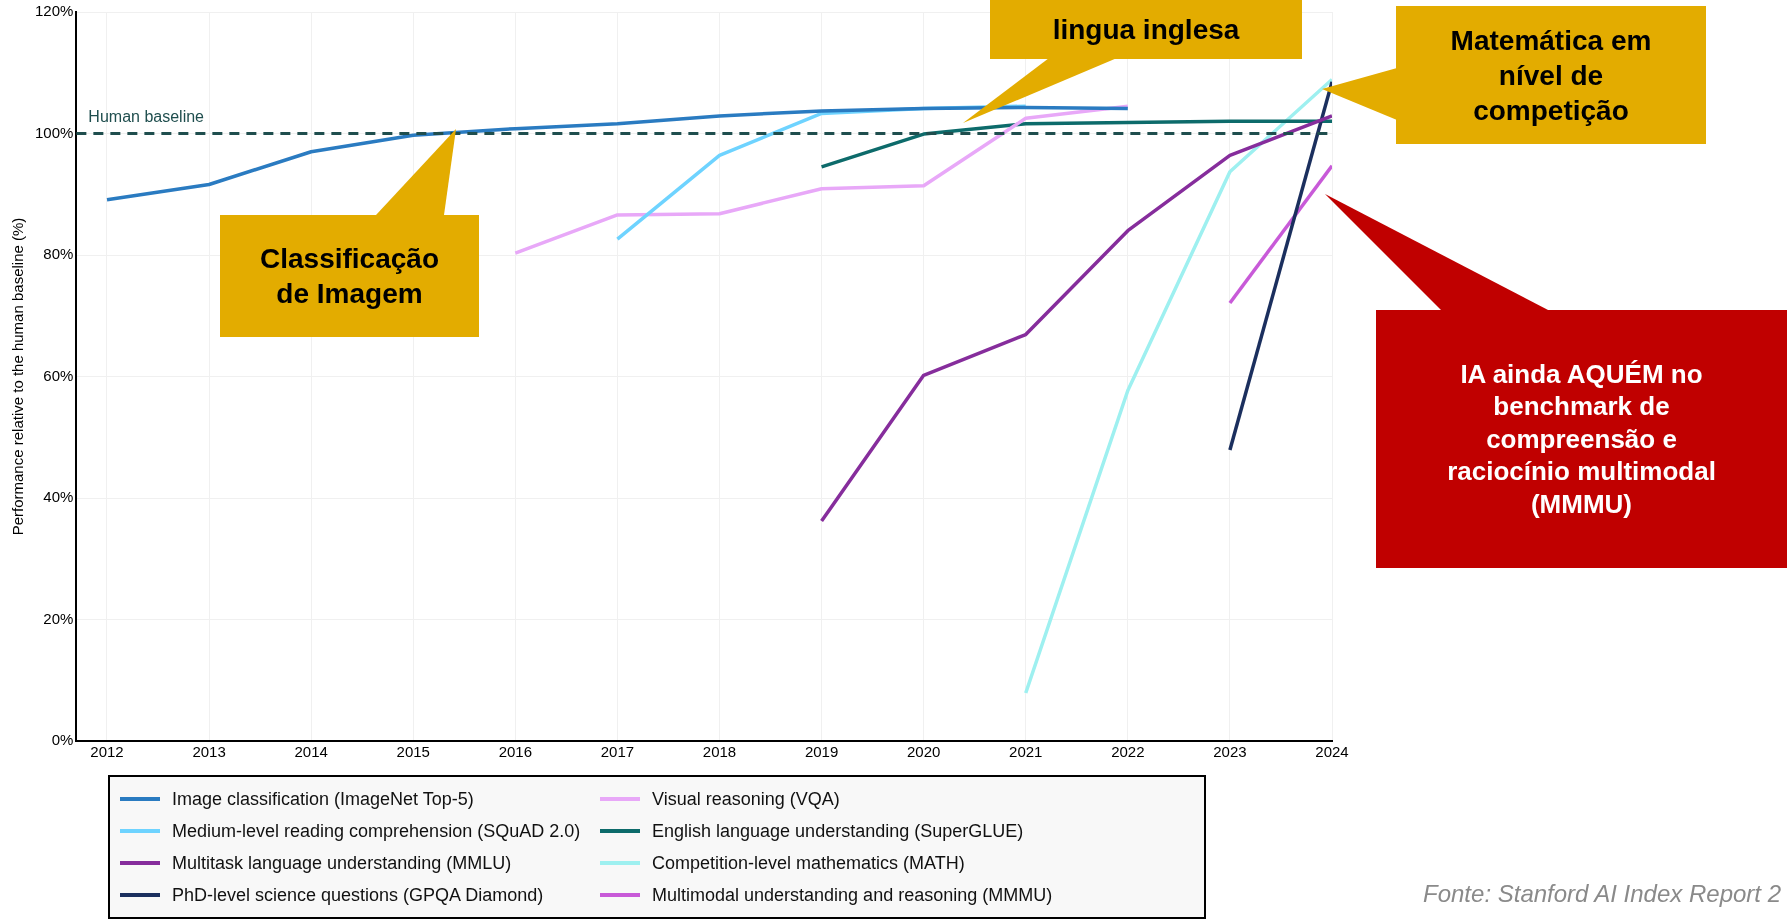 This screenshot has height=922, width=1787. Describe the element at coordinates (1332, 752) in the screenshot. I see `x-tick-label: 2024` at that location.